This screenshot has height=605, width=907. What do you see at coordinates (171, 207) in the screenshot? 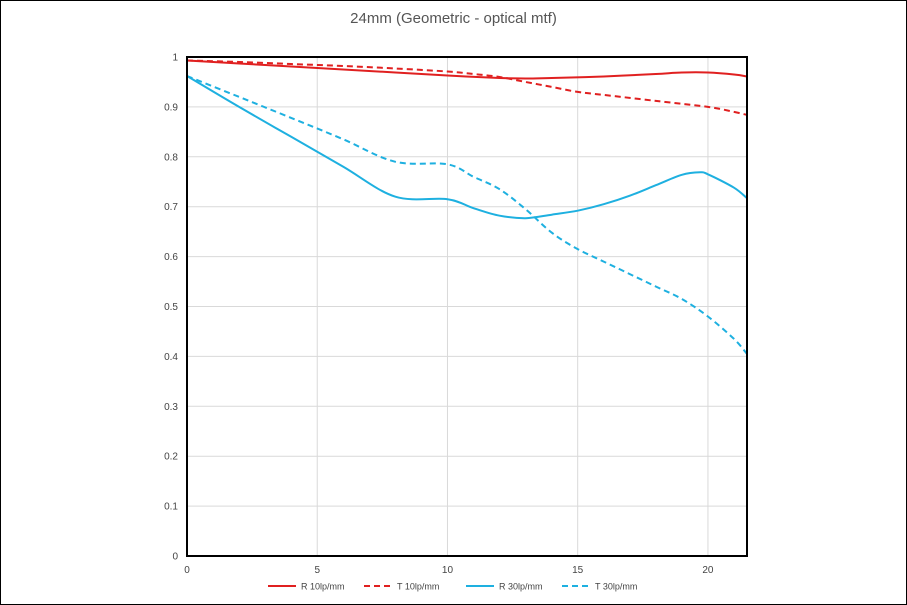
I see `y-tick-label: 0.7` at bounding box center [171, 207].